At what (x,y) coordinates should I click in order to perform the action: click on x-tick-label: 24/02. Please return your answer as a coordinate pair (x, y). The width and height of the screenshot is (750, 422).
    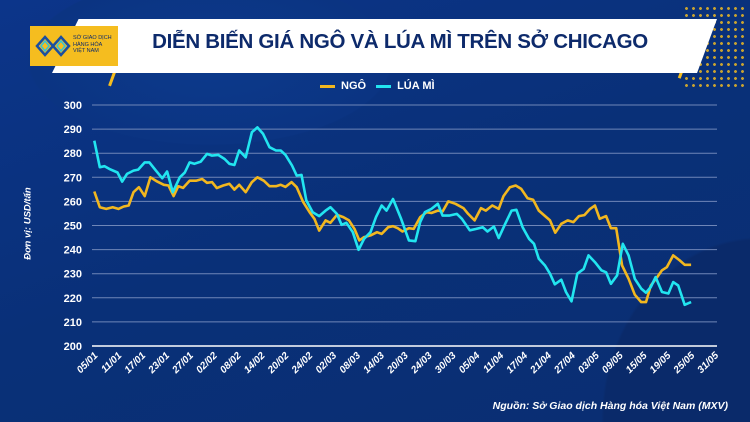
    Looking at the image, I should click on (302, 363).